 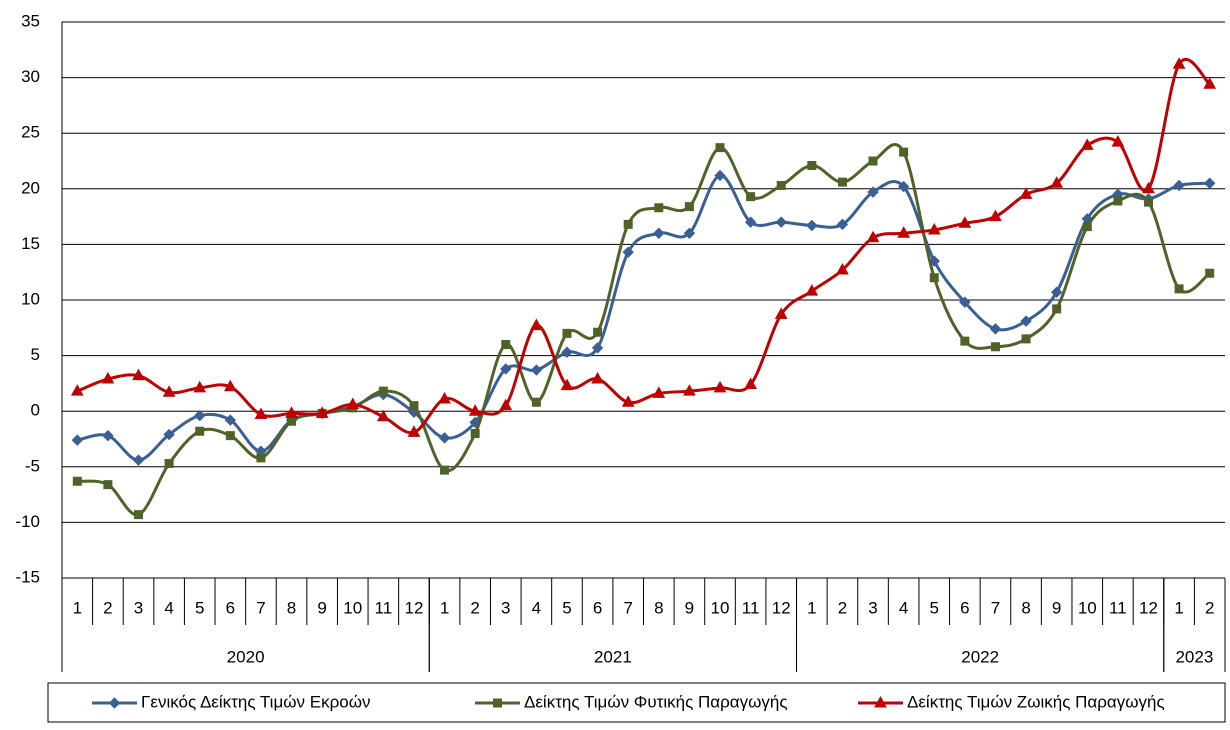 What do you see at coordinates (231, 701) in the screenshot?
I see `legend-item: Γενικός Δείκτης Τιμών Εκροών` at bounding box center [231, 701].